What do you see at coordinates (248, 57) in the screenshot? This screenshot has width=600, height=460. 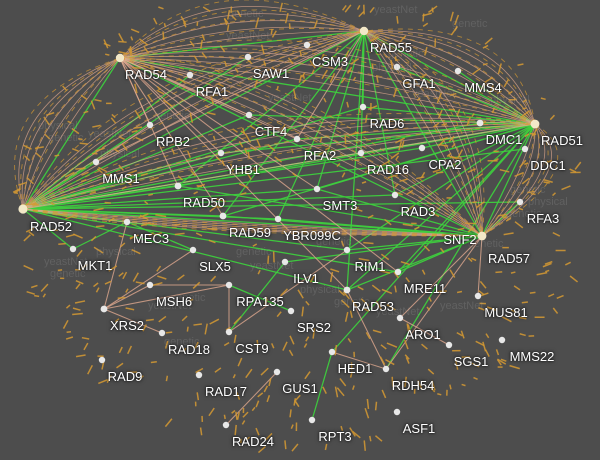 I see `graph-node-saw1` at bounding box center [248, 57].